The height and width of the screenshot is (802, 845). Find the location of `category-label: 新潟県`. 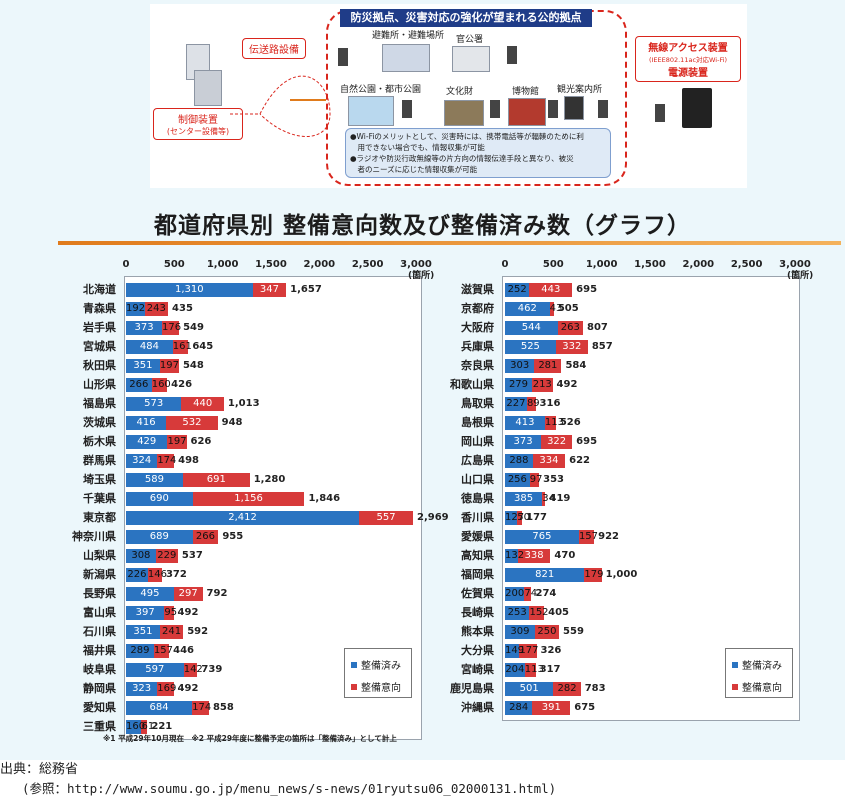

category-label: 新潟県 is located at coordinates (99, 574).